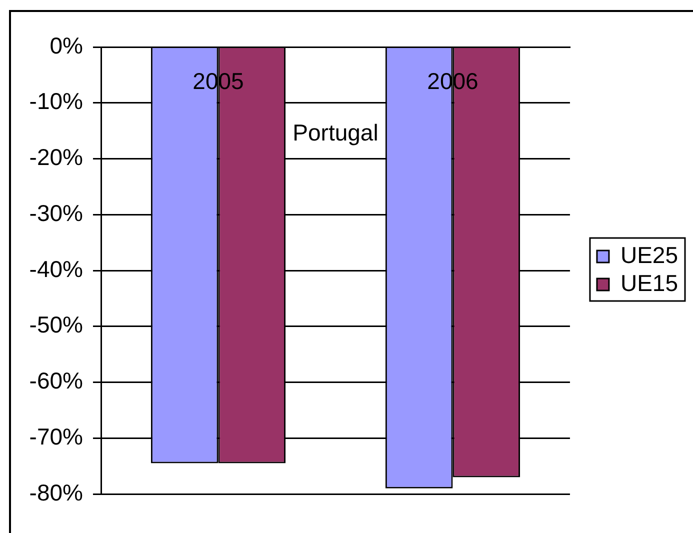  What do you see at coordinates (56, 213) in the screenshot?
I see `y-tick-label: -30%` at bounding box center [56, 213].